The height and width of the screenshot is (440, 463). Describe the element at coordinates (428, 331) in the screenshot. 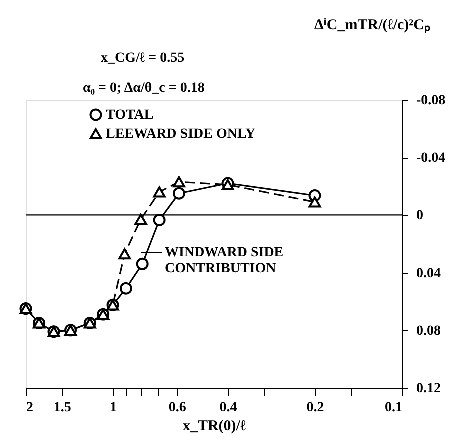

I see `y-tick-label: 0.08` at that location.